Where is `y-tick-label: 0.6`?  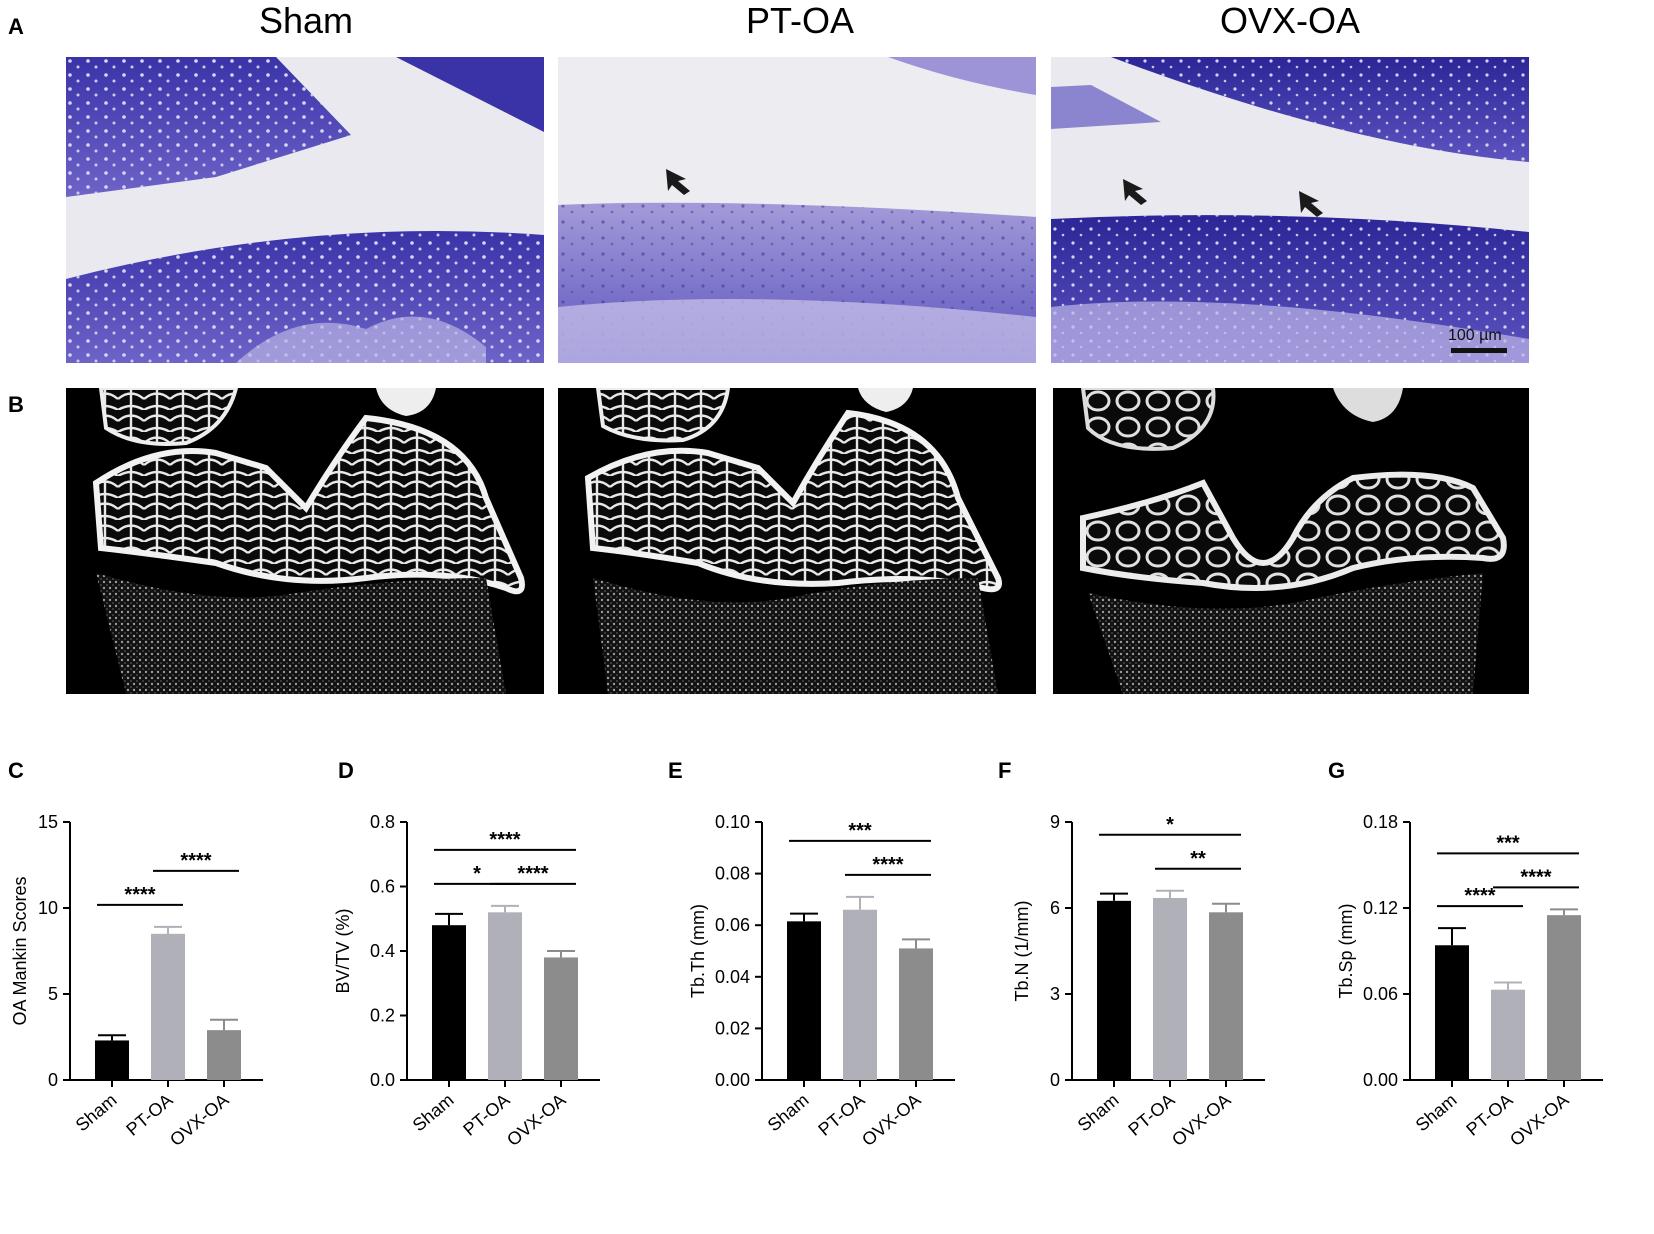
y-tick-label: 0.6 is located at coordinates (382, 887).